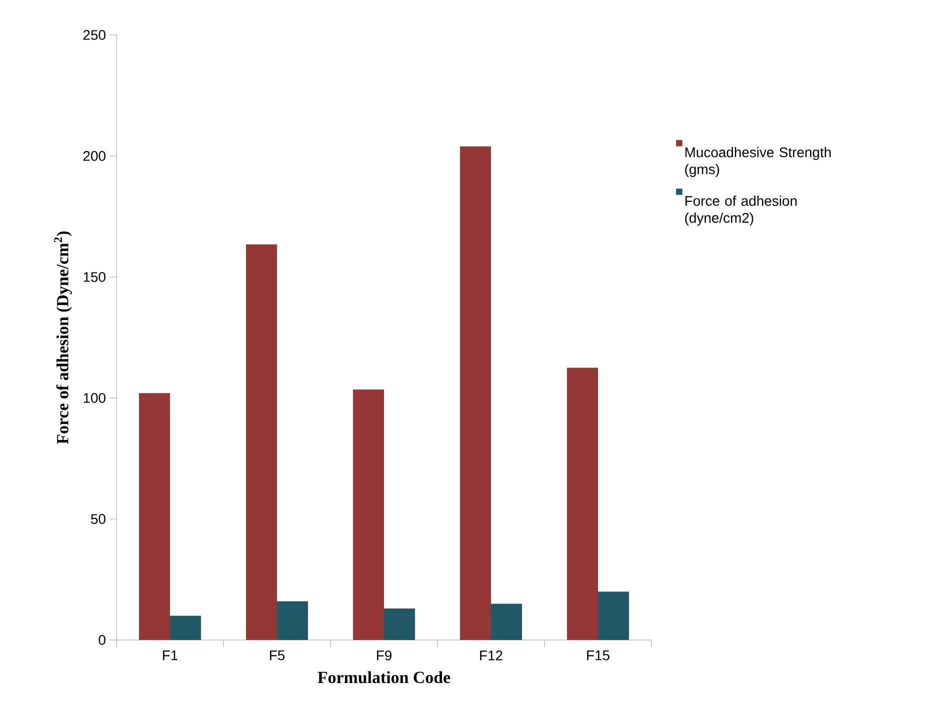  I want to click on y-tick-label: 200, so click(94, 156).